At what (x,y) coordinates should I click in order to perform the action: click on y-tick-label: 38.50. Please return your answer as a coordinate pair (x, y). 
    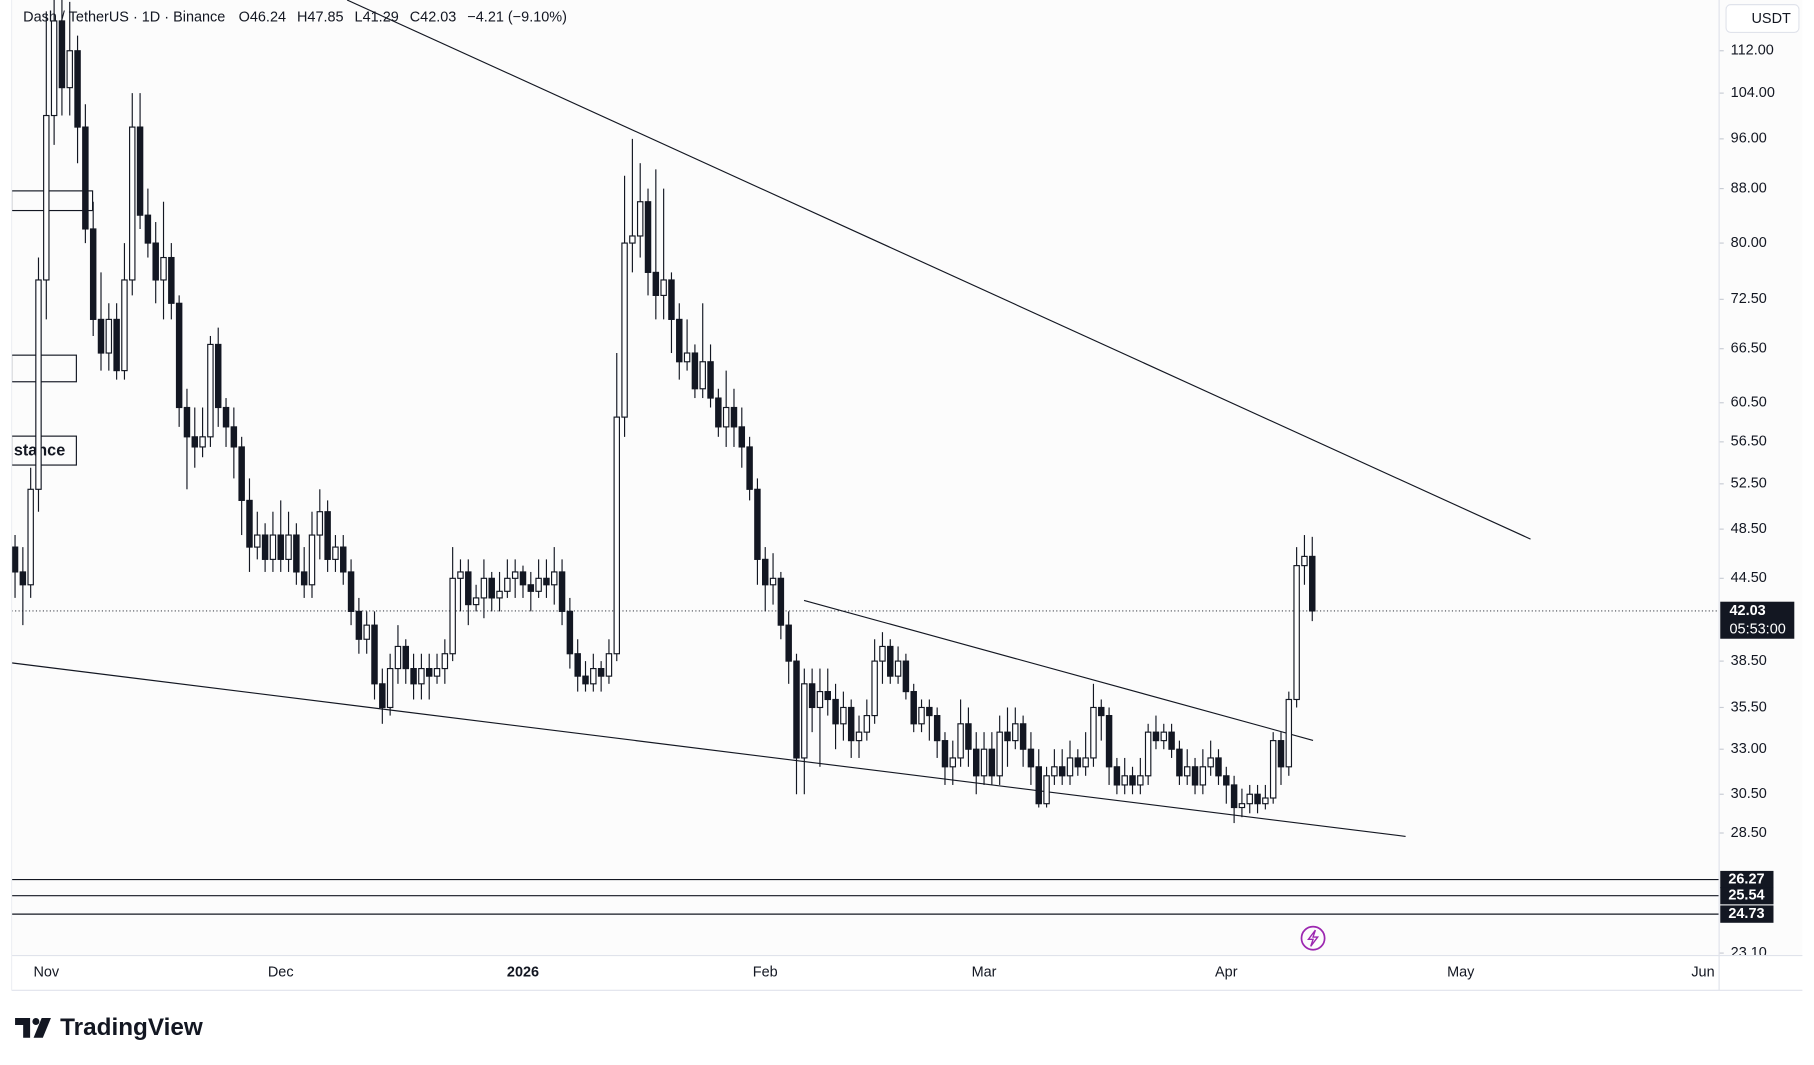
    Looking at the image, I should click on (1749, 661).